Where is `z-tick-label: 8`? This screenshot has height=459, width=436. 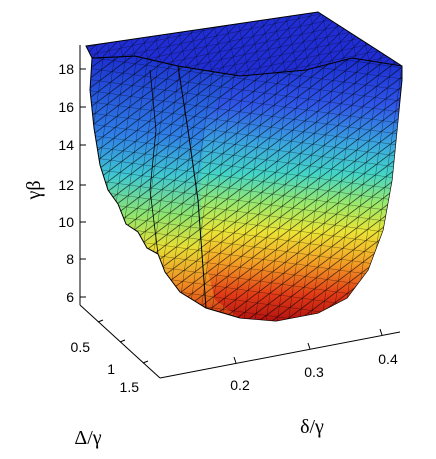
z-tick-label: 8 is located at coordinates (70, 259).